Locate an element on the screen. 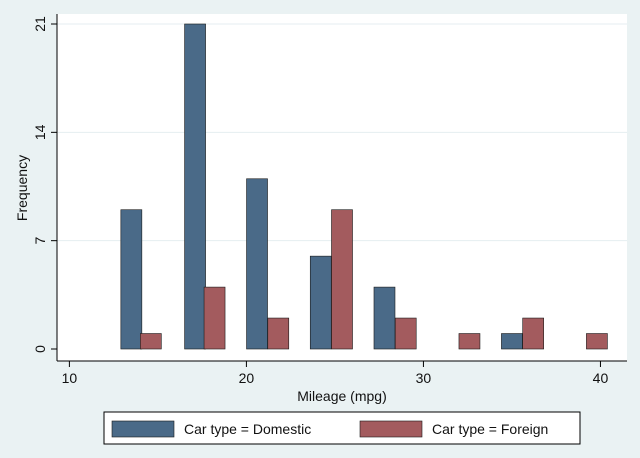 This screenshot has height=458, width=640. x-tick-label: 40 is located at coordinates (601, 378).